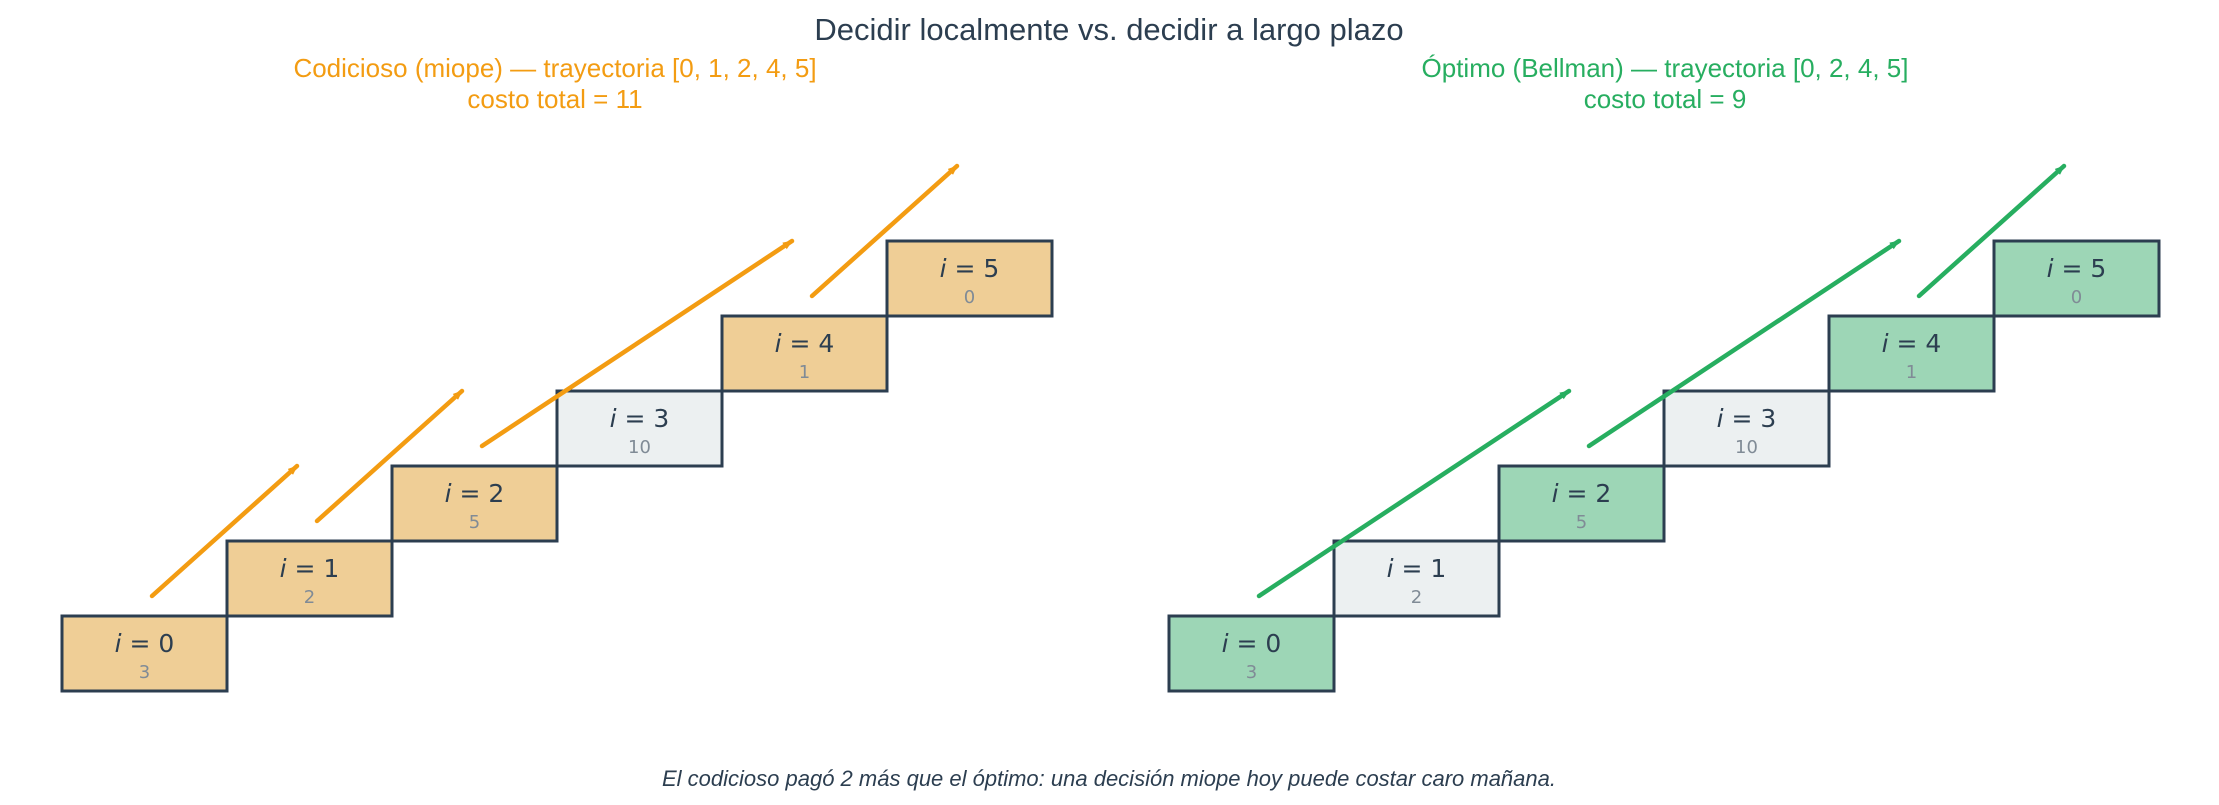 This screenshot has height=805, width=2219. I want to click on panel-total-cost: costo total = 9, so click(1665, 99).